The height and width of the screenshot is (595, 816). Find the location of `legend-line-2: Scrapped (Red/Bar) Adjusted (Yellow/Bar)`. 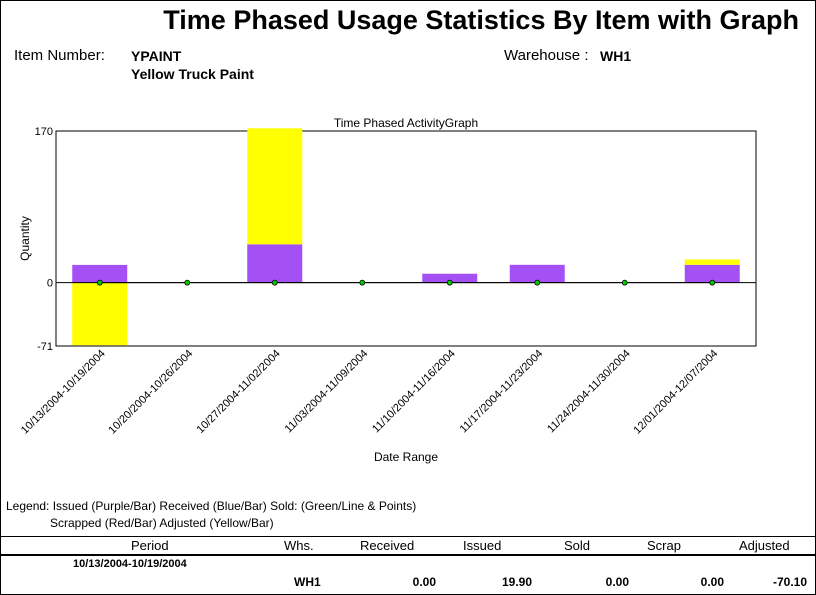

legend-line-2: Scrapped (Red/Bar) Adjusted (Yellow/Bar) is located at coordinates (162, 523).